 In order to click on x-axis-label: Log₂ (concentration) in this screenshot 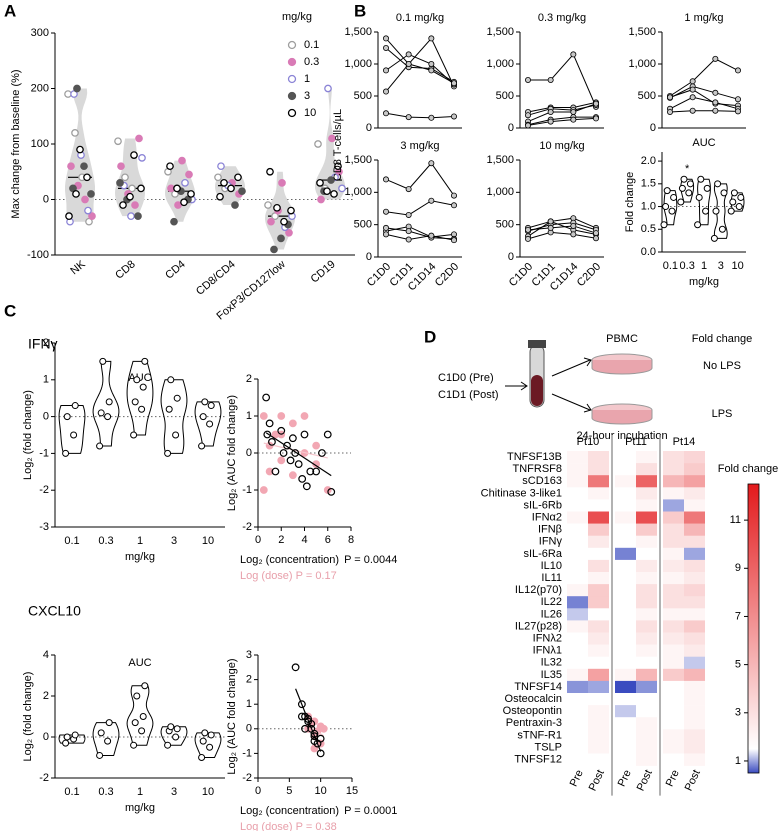, I will do `click(289, 811)`.